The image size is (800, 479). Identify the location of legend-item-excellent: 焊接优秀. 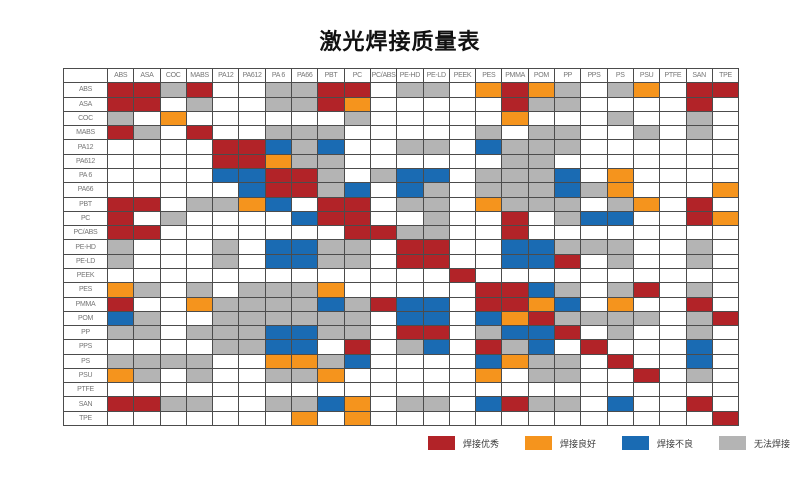
(463, 443).